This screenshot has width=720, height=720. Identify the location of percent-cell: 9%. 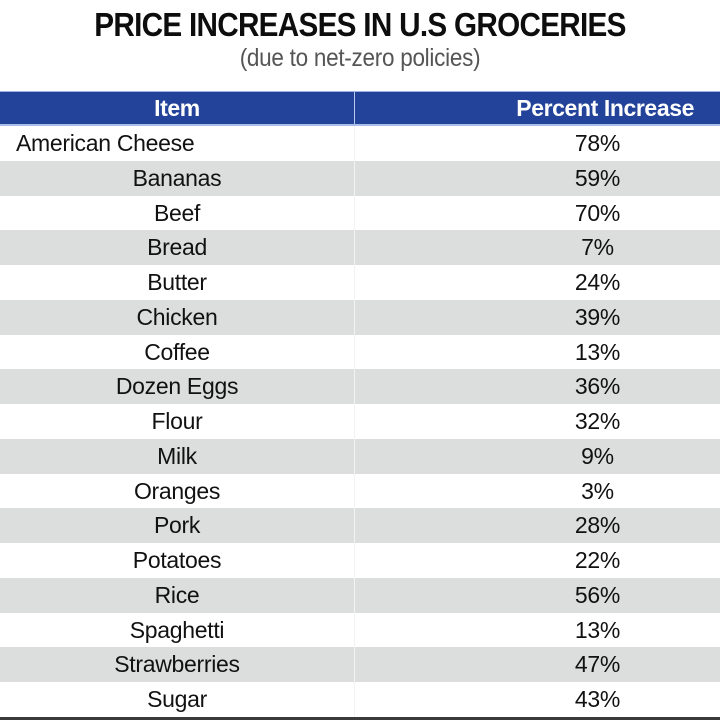
(597, 455).